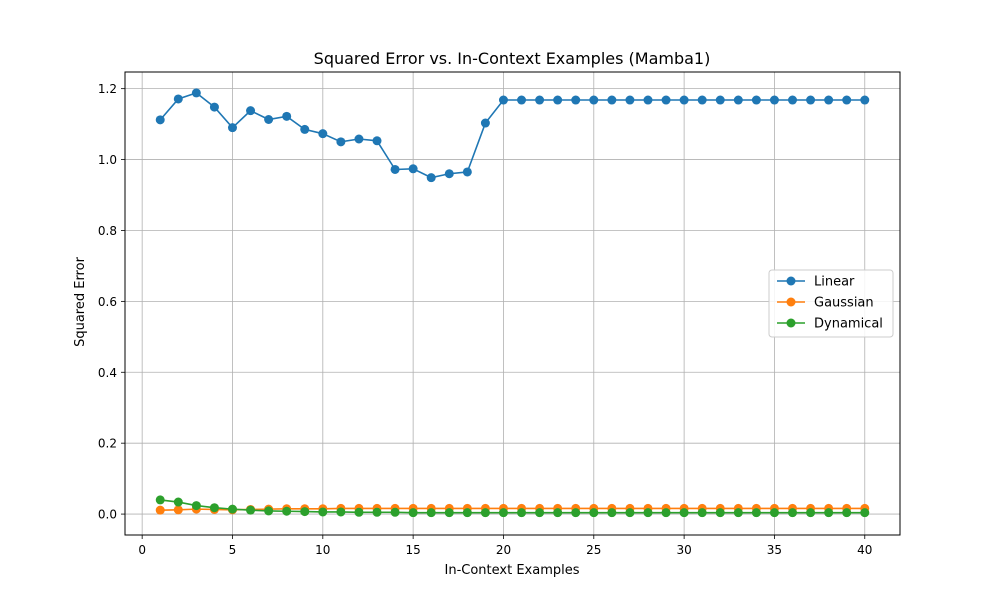  What do you see at coordinates (816, 282) in the screenshot?
I see `legend-item-linear: Linear` at bounding box center [816, 282].